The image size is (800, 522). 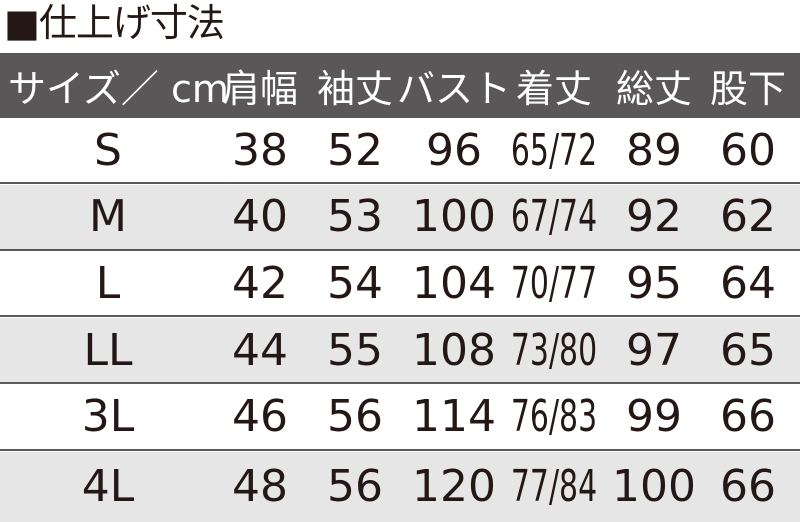 I want to click on cell-size: 4L, so click(x=108, y=487).